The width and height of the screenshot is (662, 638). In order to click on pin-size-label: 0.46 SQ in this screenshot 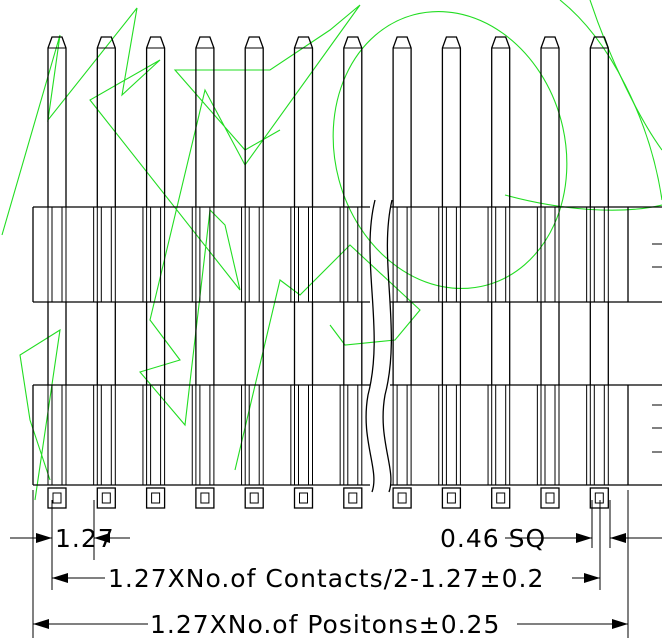, I will do `click(493, 538)`.